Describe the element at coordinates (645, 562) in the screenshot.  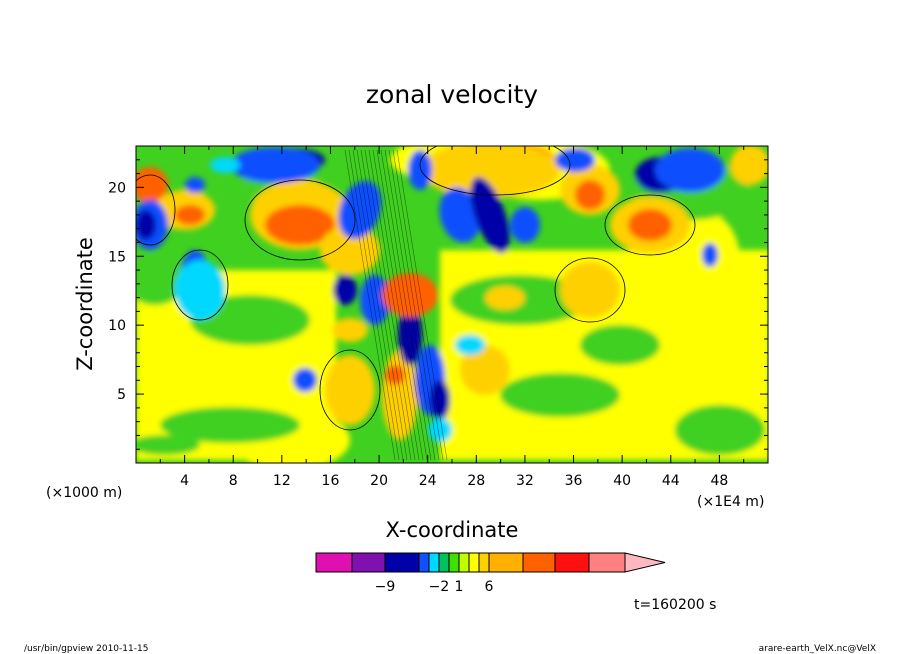
I see `colorbar-extension` at that location.